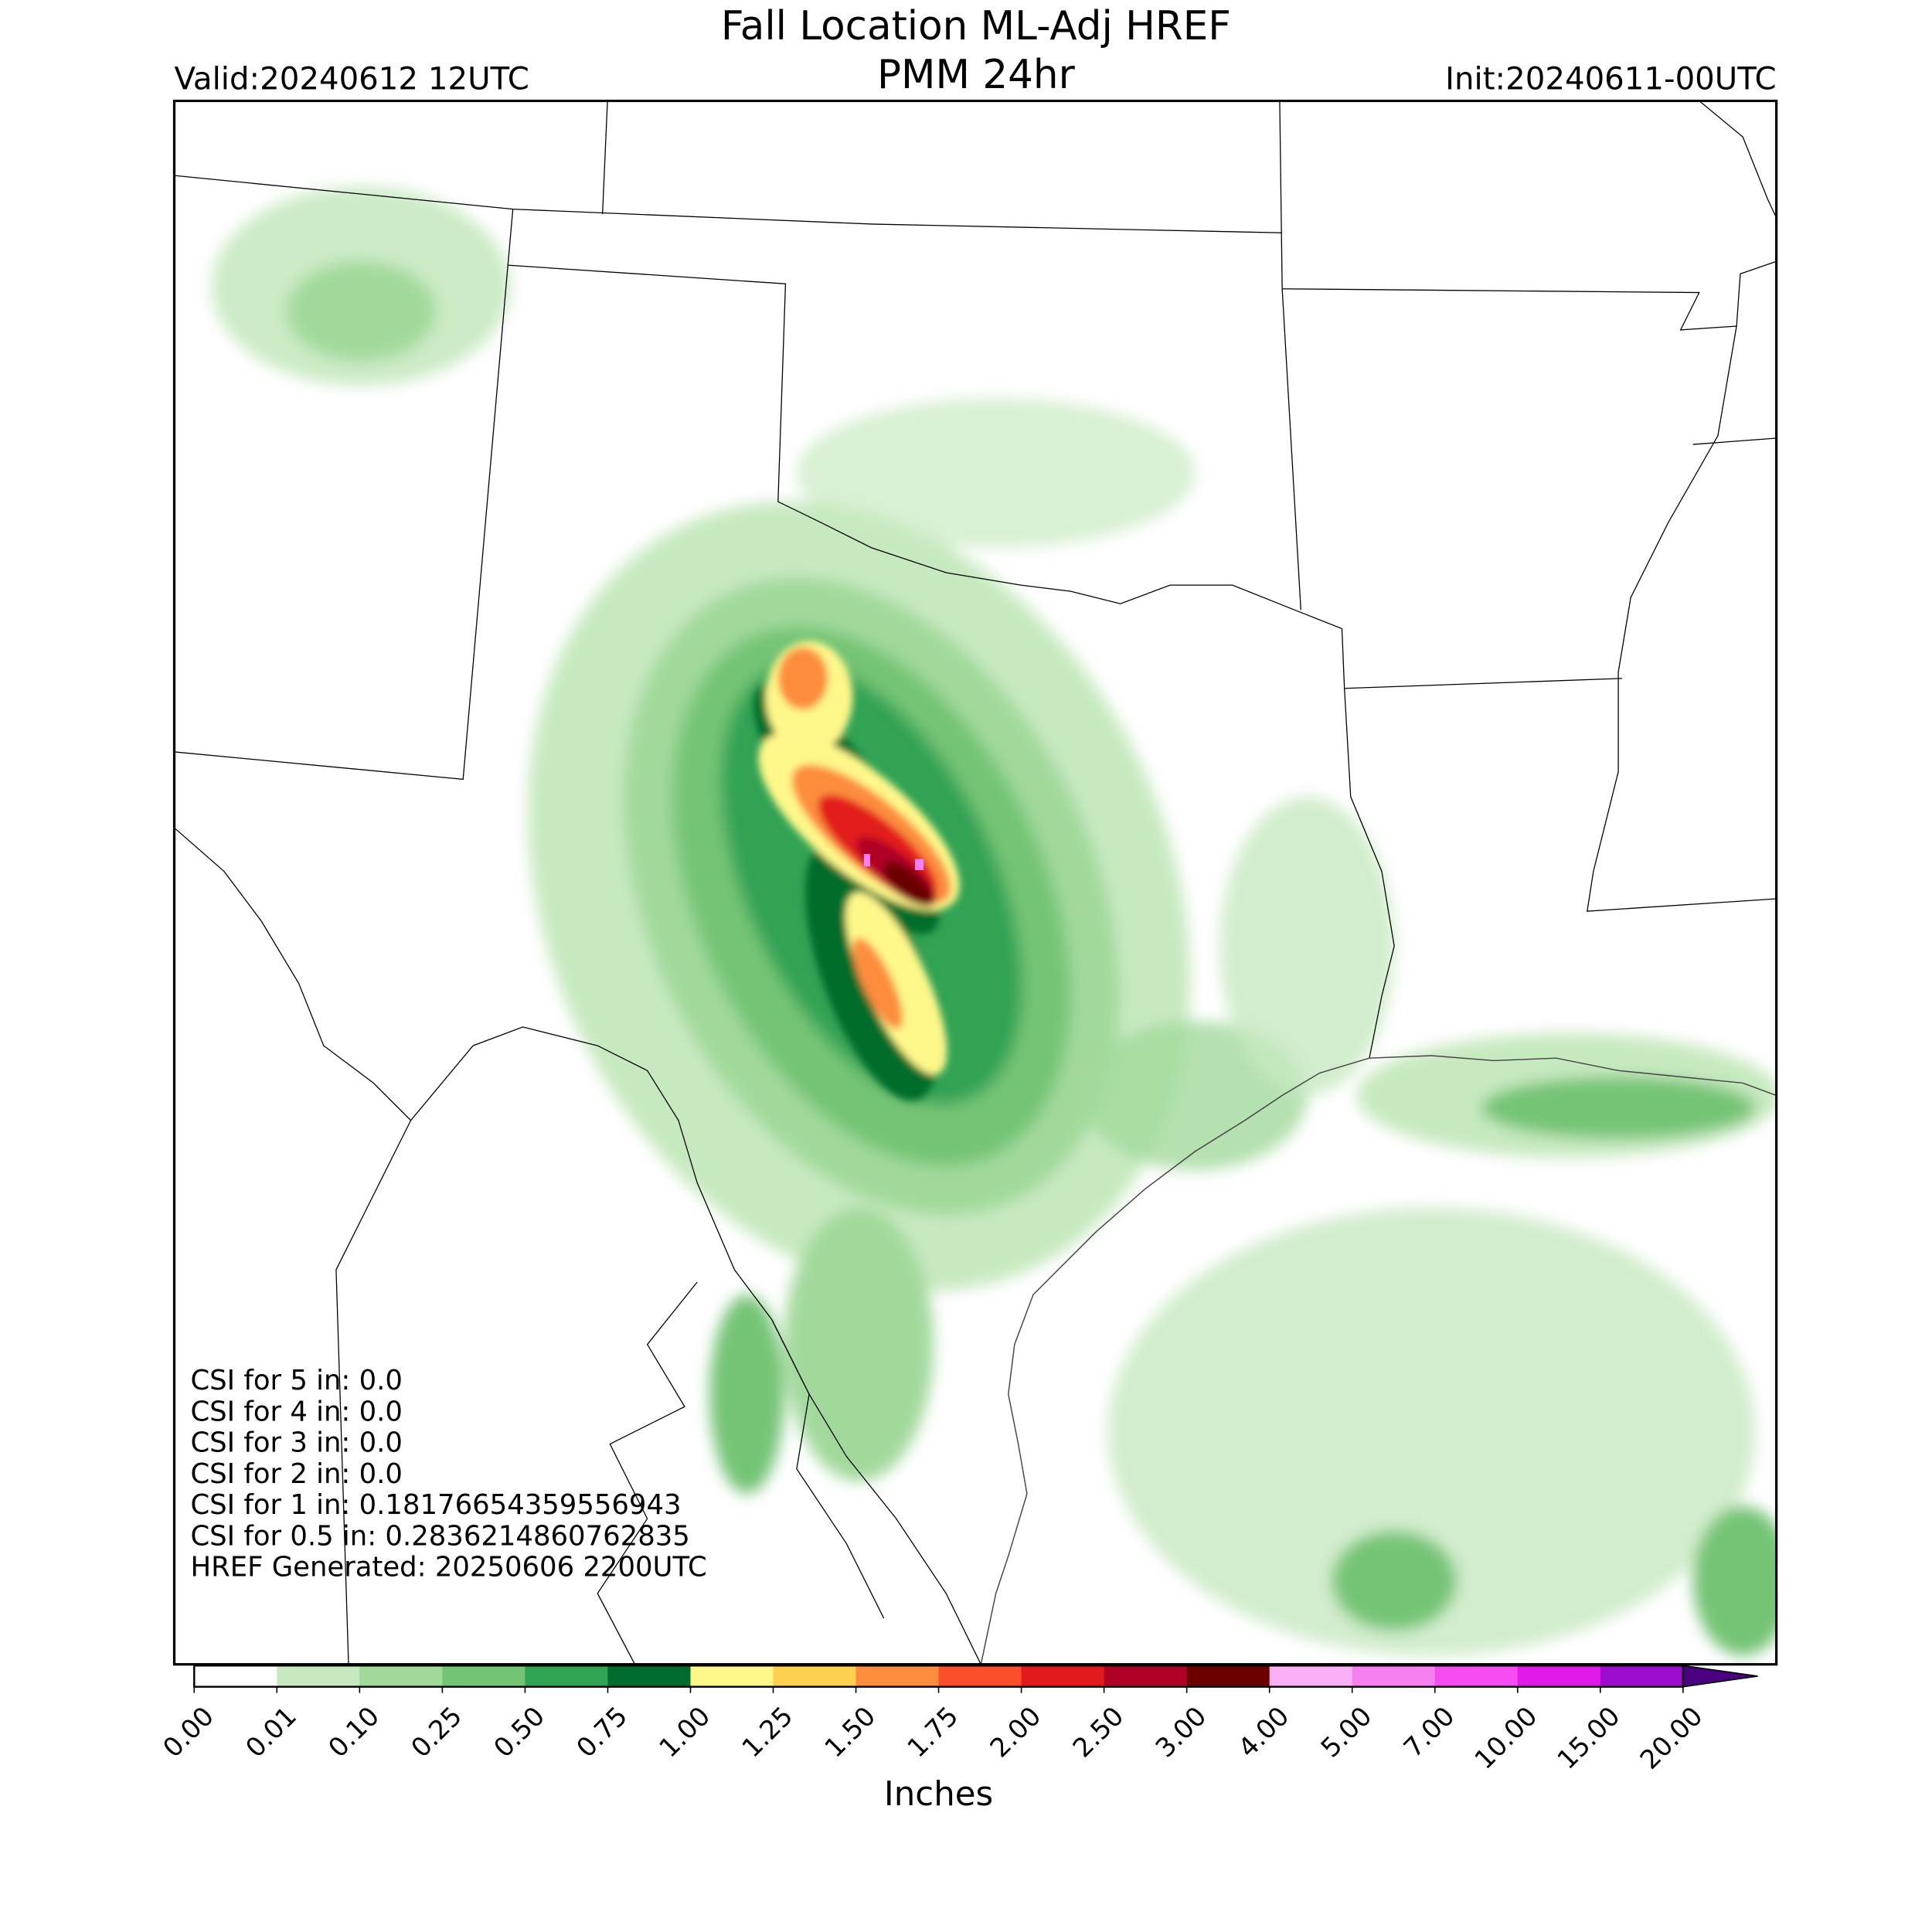 This screenshot has height=1932, width=1932. Describe the element at coordinates (933, 1732) in the screenshot. I see `colorbar-tick-label: 1.75` at that location.